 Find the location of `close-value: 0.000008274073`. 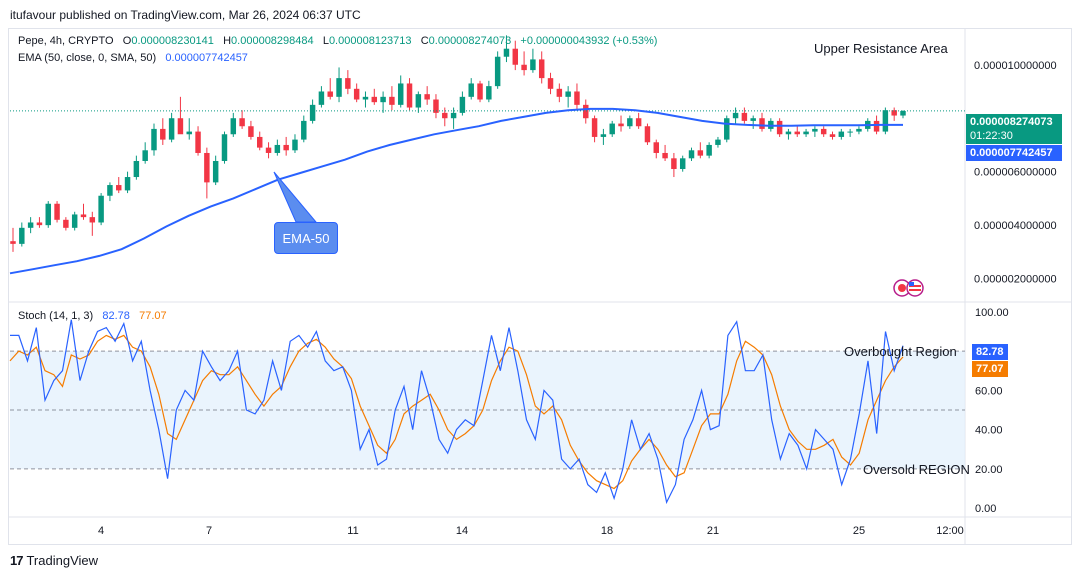

close-value: 0.000008274073 is located at coordinates (470, 41).